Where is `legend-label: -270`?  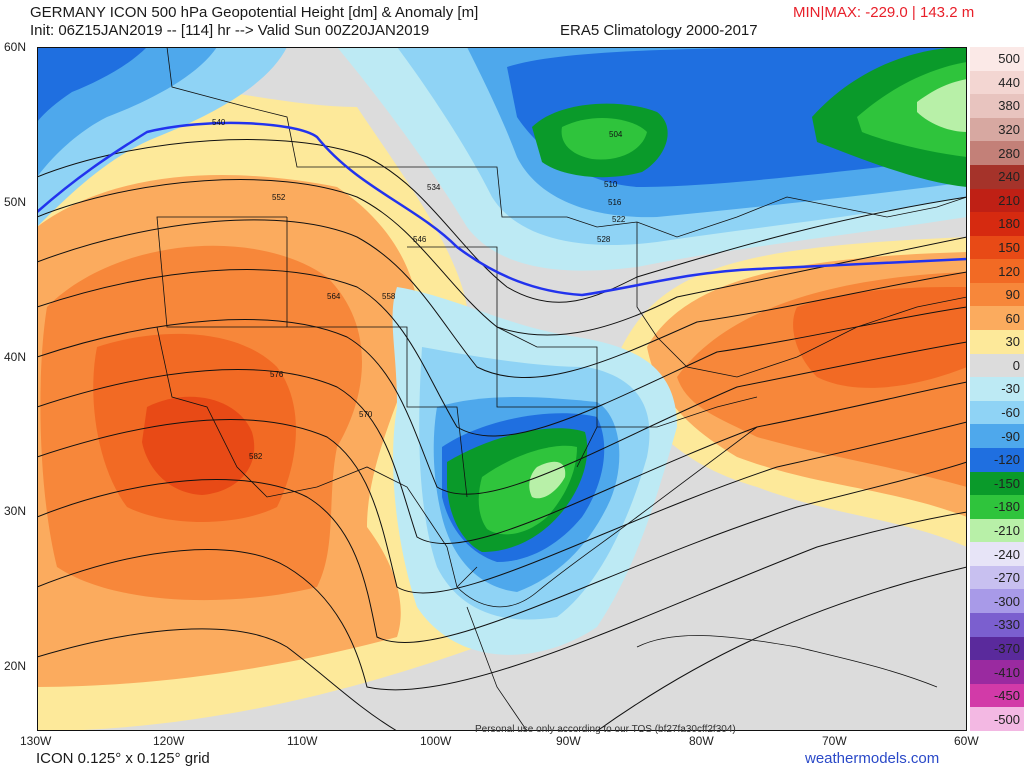
legend-label: -270 is located at coordinates (1006, 578).